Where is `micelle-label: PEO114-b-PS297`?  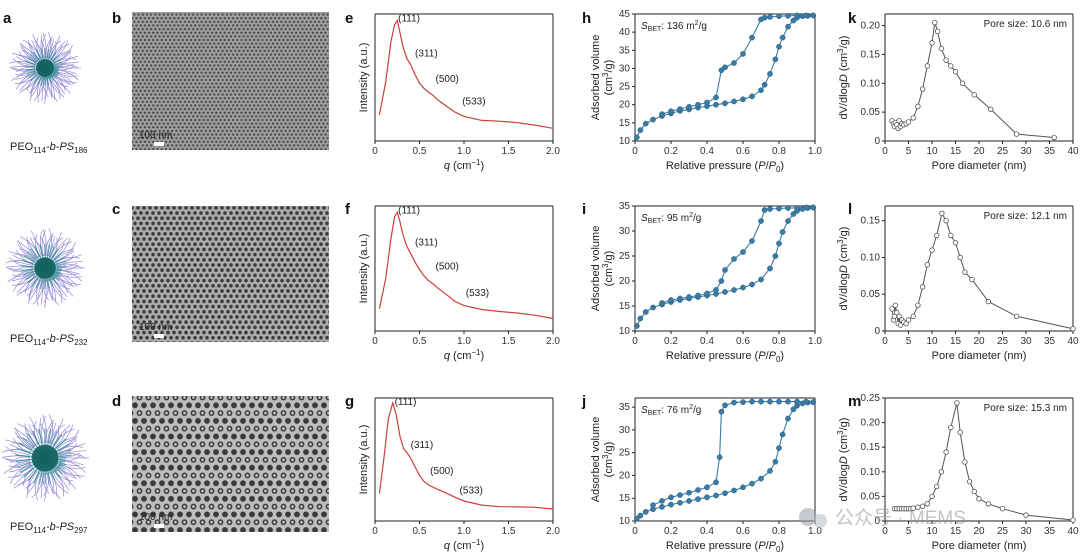
micelle-label: PEO114-b-PS297 is located at coordinates (49, 528).